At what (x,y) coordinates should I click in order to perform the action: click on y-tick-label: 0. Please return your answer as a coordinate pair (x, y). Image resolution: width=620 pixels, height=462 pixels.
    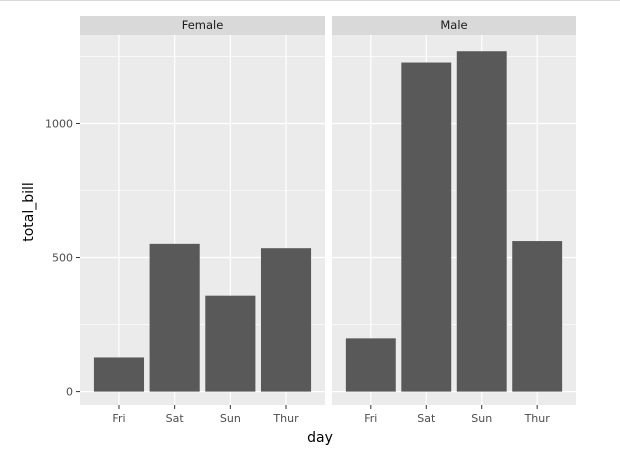
    Looking at the image, I should click on (69, 392).